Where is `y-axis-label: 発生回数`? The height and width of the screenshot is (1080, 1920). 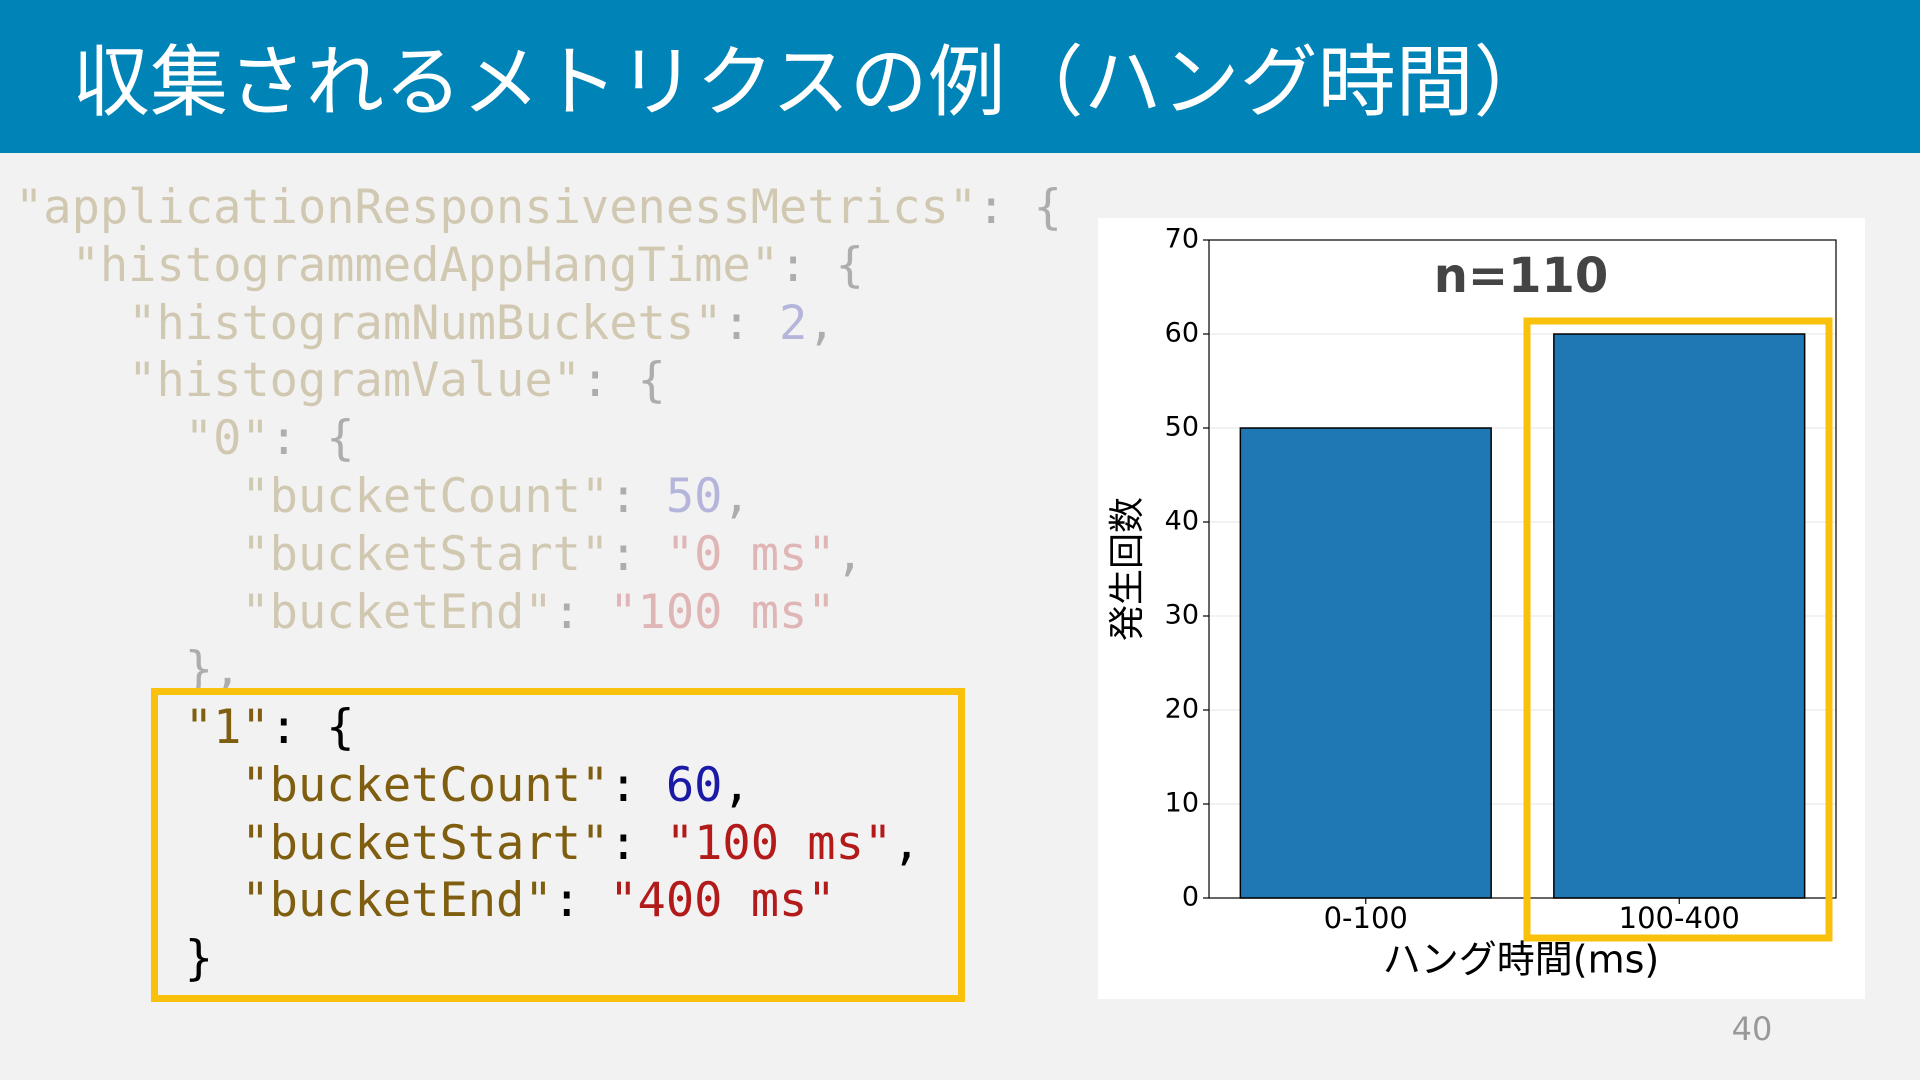
y-axis-label: 発生回数 is located at coordinates (1127, 569).